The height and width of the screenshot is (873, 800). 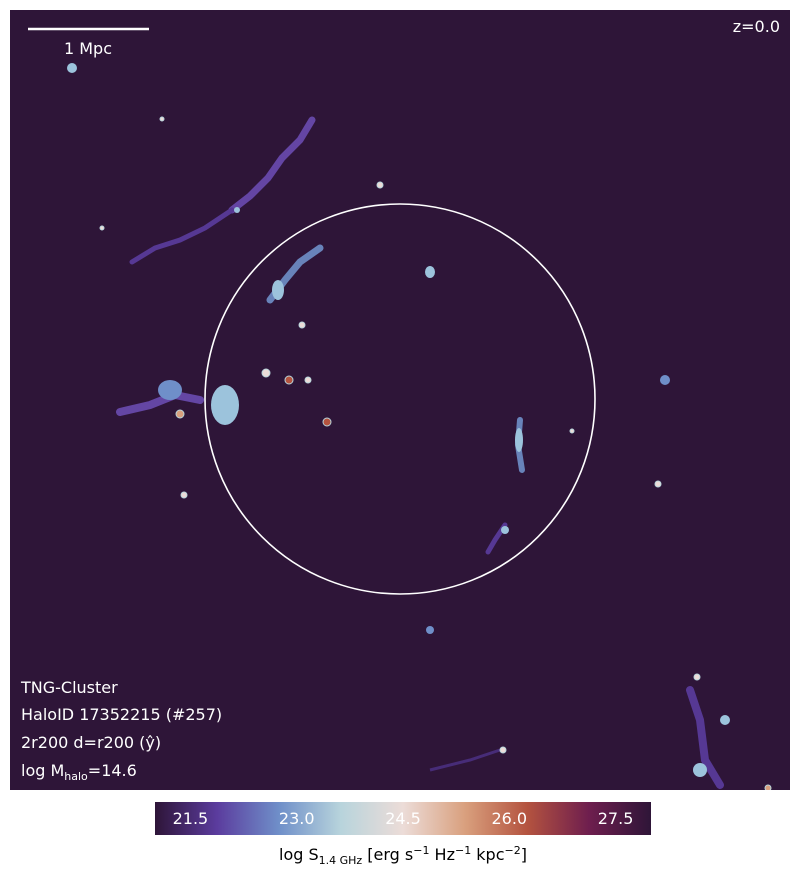 I want to click on mass-label-main: log M, so click(x=42, y=770).